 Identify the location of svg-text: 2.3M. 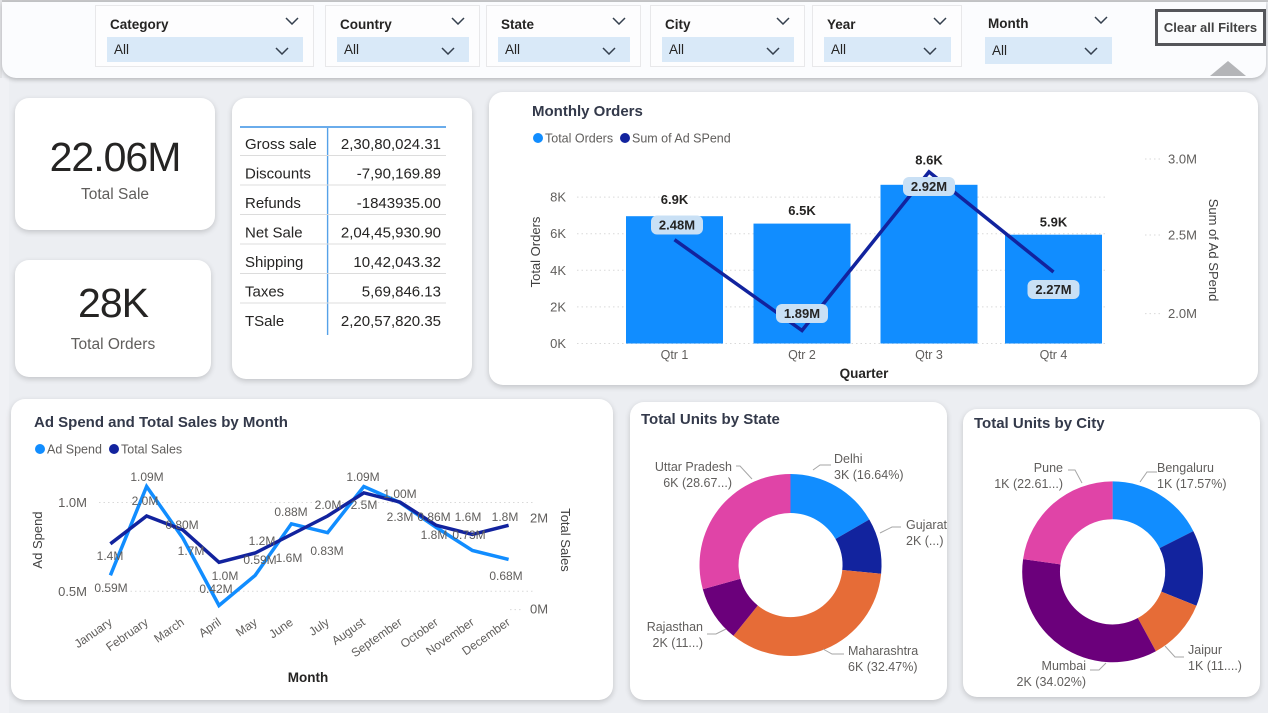
(400, 517).